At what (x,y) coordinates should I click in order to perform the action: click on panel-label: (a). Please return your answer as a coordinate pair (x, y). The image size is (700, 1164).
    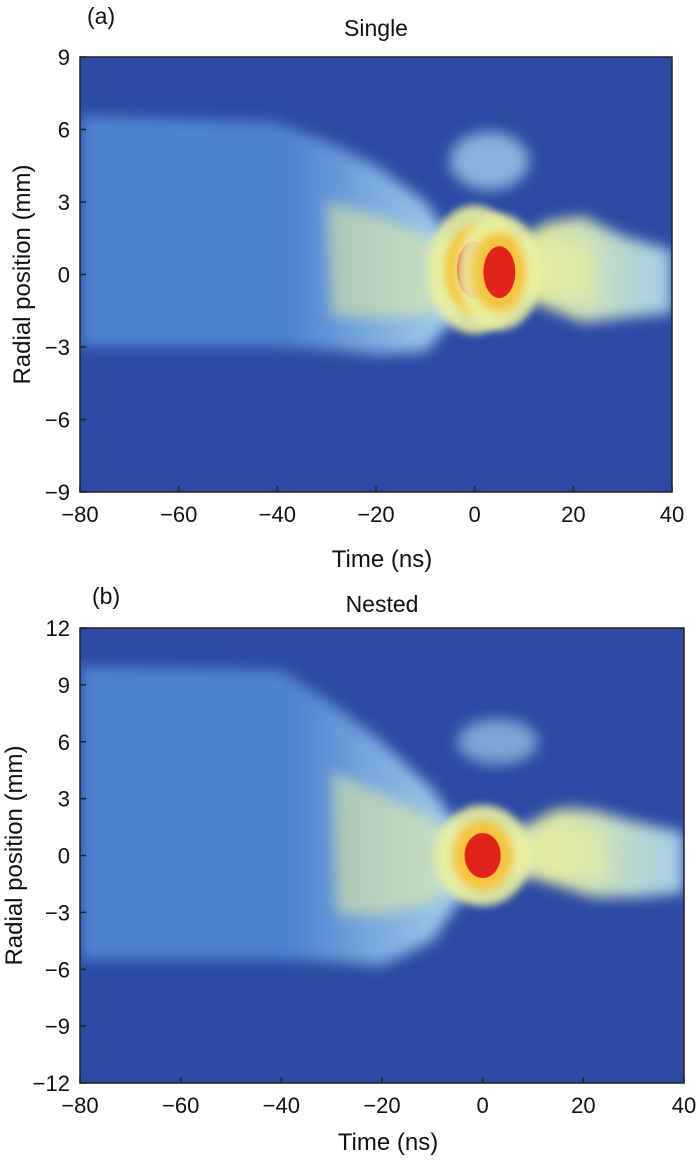
    Looking at the image, I should click on (101, 16).